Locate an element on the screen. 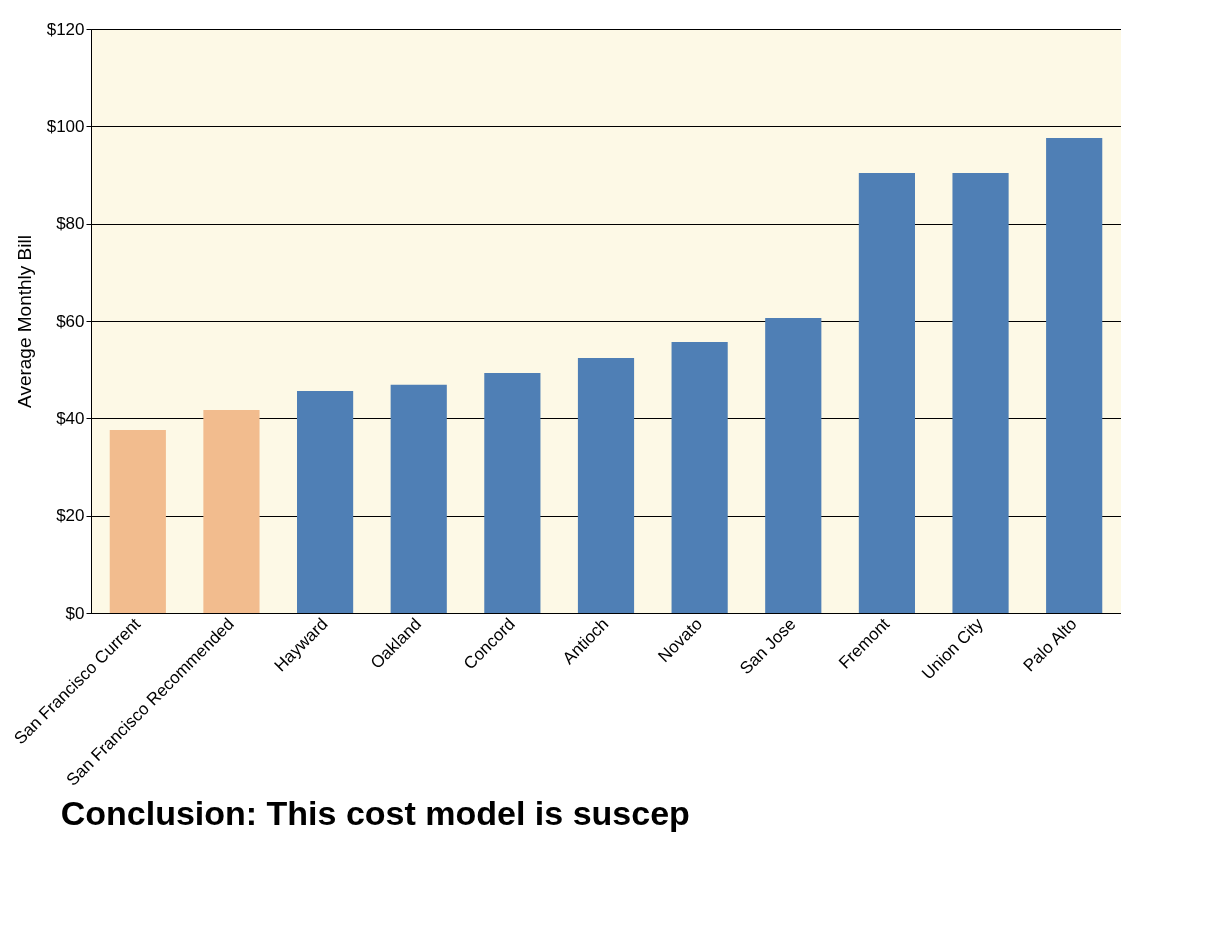 The height and width of the screenshot is (947, 1211). y-tick-label: $60 is located at coordinates (70, 321).